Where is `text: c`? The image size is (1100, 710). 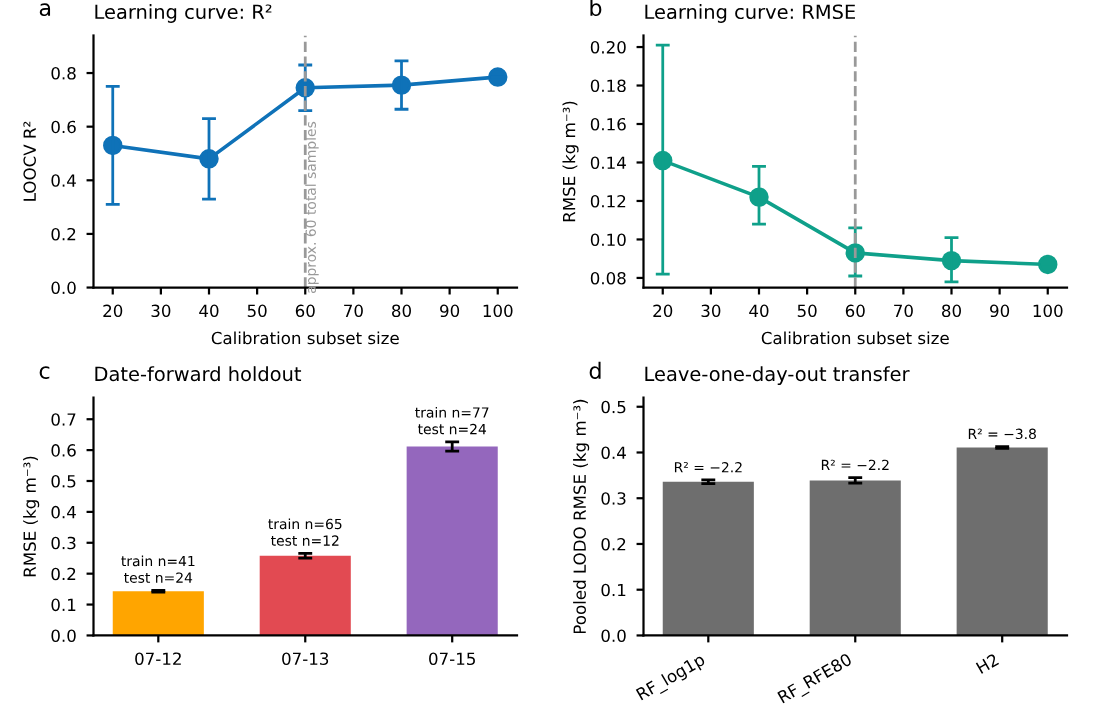 text: c is located at coordinates (44, 373).